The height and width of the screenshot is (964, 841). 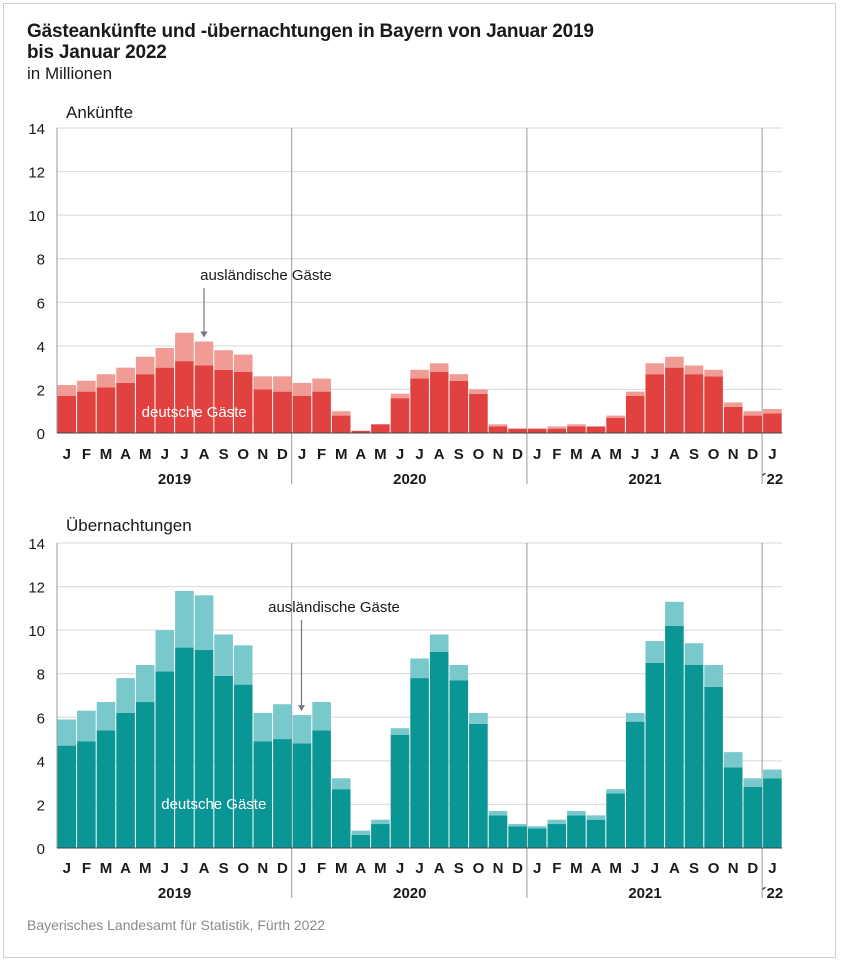 I want to click on y-tick-label: 0, so click(x=41, y=849).